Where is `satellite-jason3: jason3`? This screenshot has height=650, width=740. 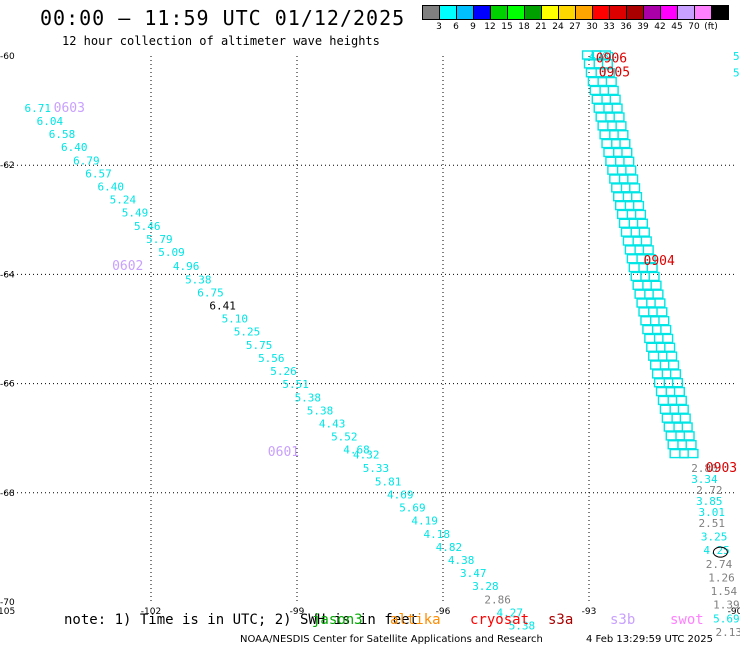
satellite-jason3: jason3 is located at coordinates (337, 620).